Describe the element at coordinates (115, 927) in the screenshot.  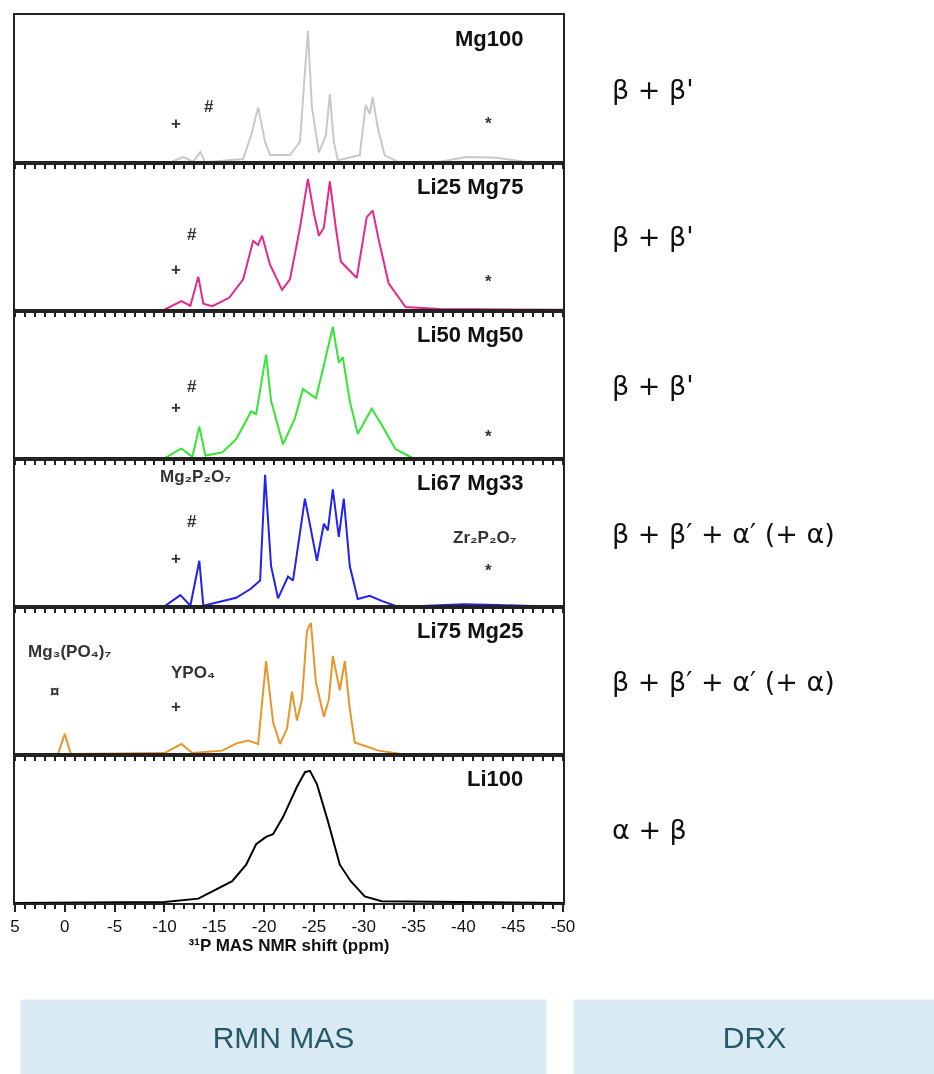
I see `x-tick-label: -5` at that location.